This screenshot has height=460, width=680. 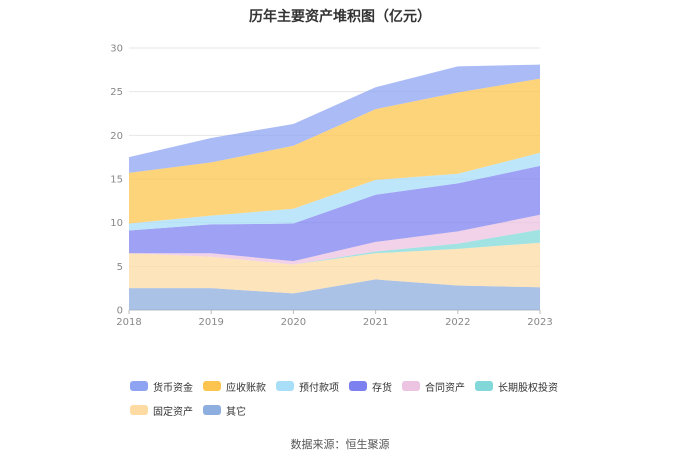 What do you see at coordinates (334, 118) in the screenshot?
I see `area-series-货币资金` at bounding box center [334, 118].